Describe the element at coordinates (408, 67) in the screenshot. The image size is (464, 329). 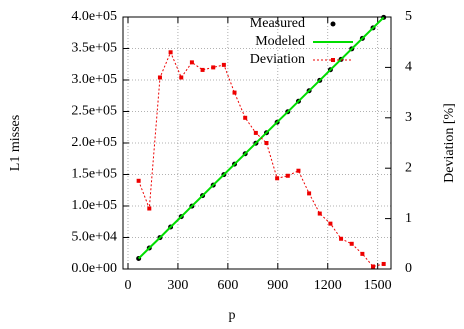
I see `y2-tick-label: 4` at that location.